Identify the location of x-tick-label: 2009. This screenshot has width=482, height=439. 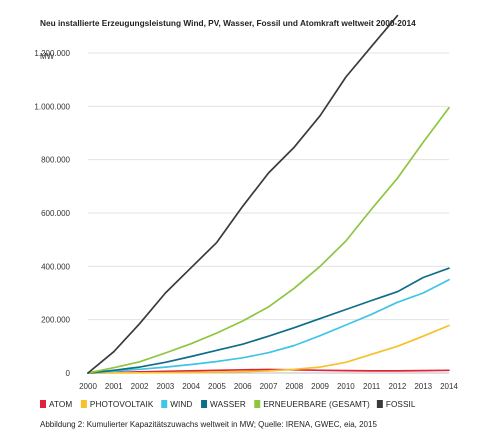
(320, 386).